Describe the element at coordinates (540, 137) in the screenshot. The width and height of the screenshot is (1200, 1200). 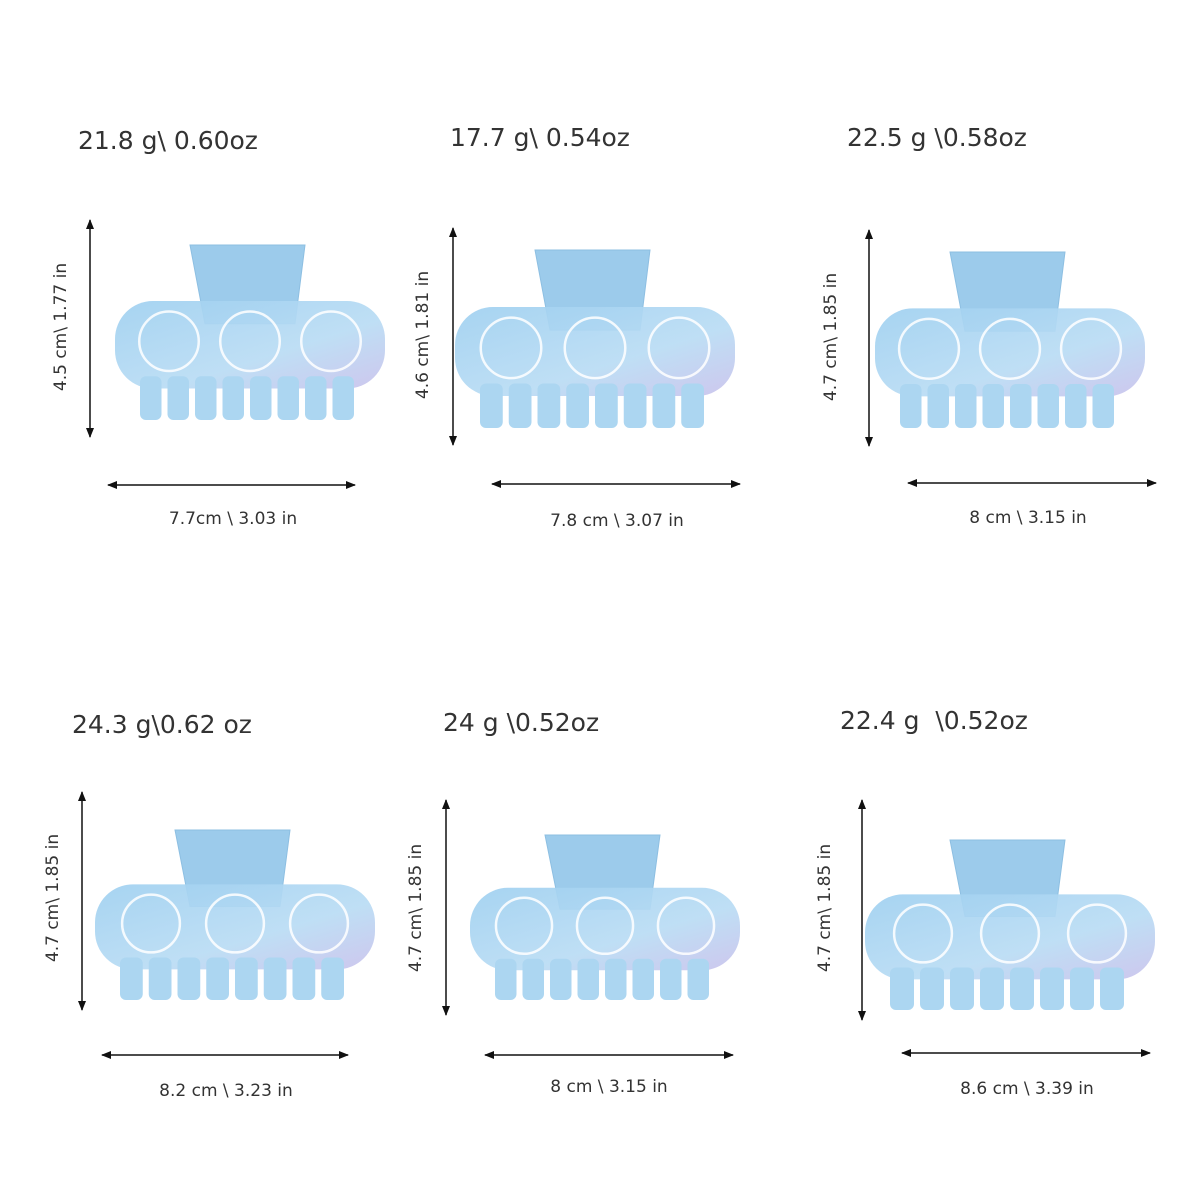
I see `weight-label: 17.7 g\ 0.54oz` at that location.